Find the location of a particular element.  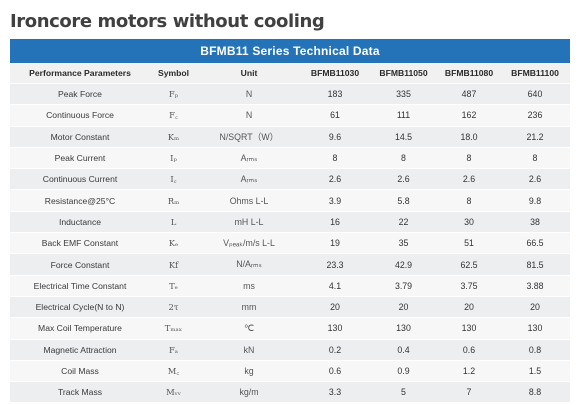

bfmb11100-cell: 38 is located at coordinates (535, 222).